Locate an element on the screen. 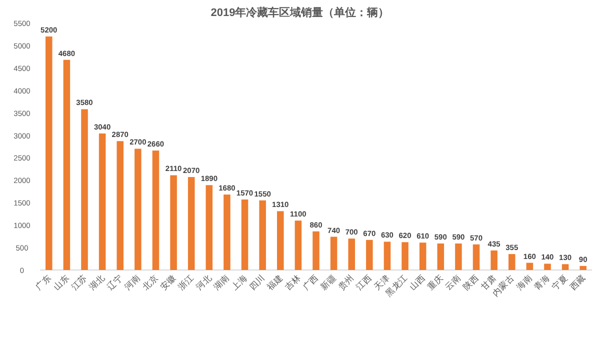  x-tick-label: 贵州 is located at coordinates (346, 282).